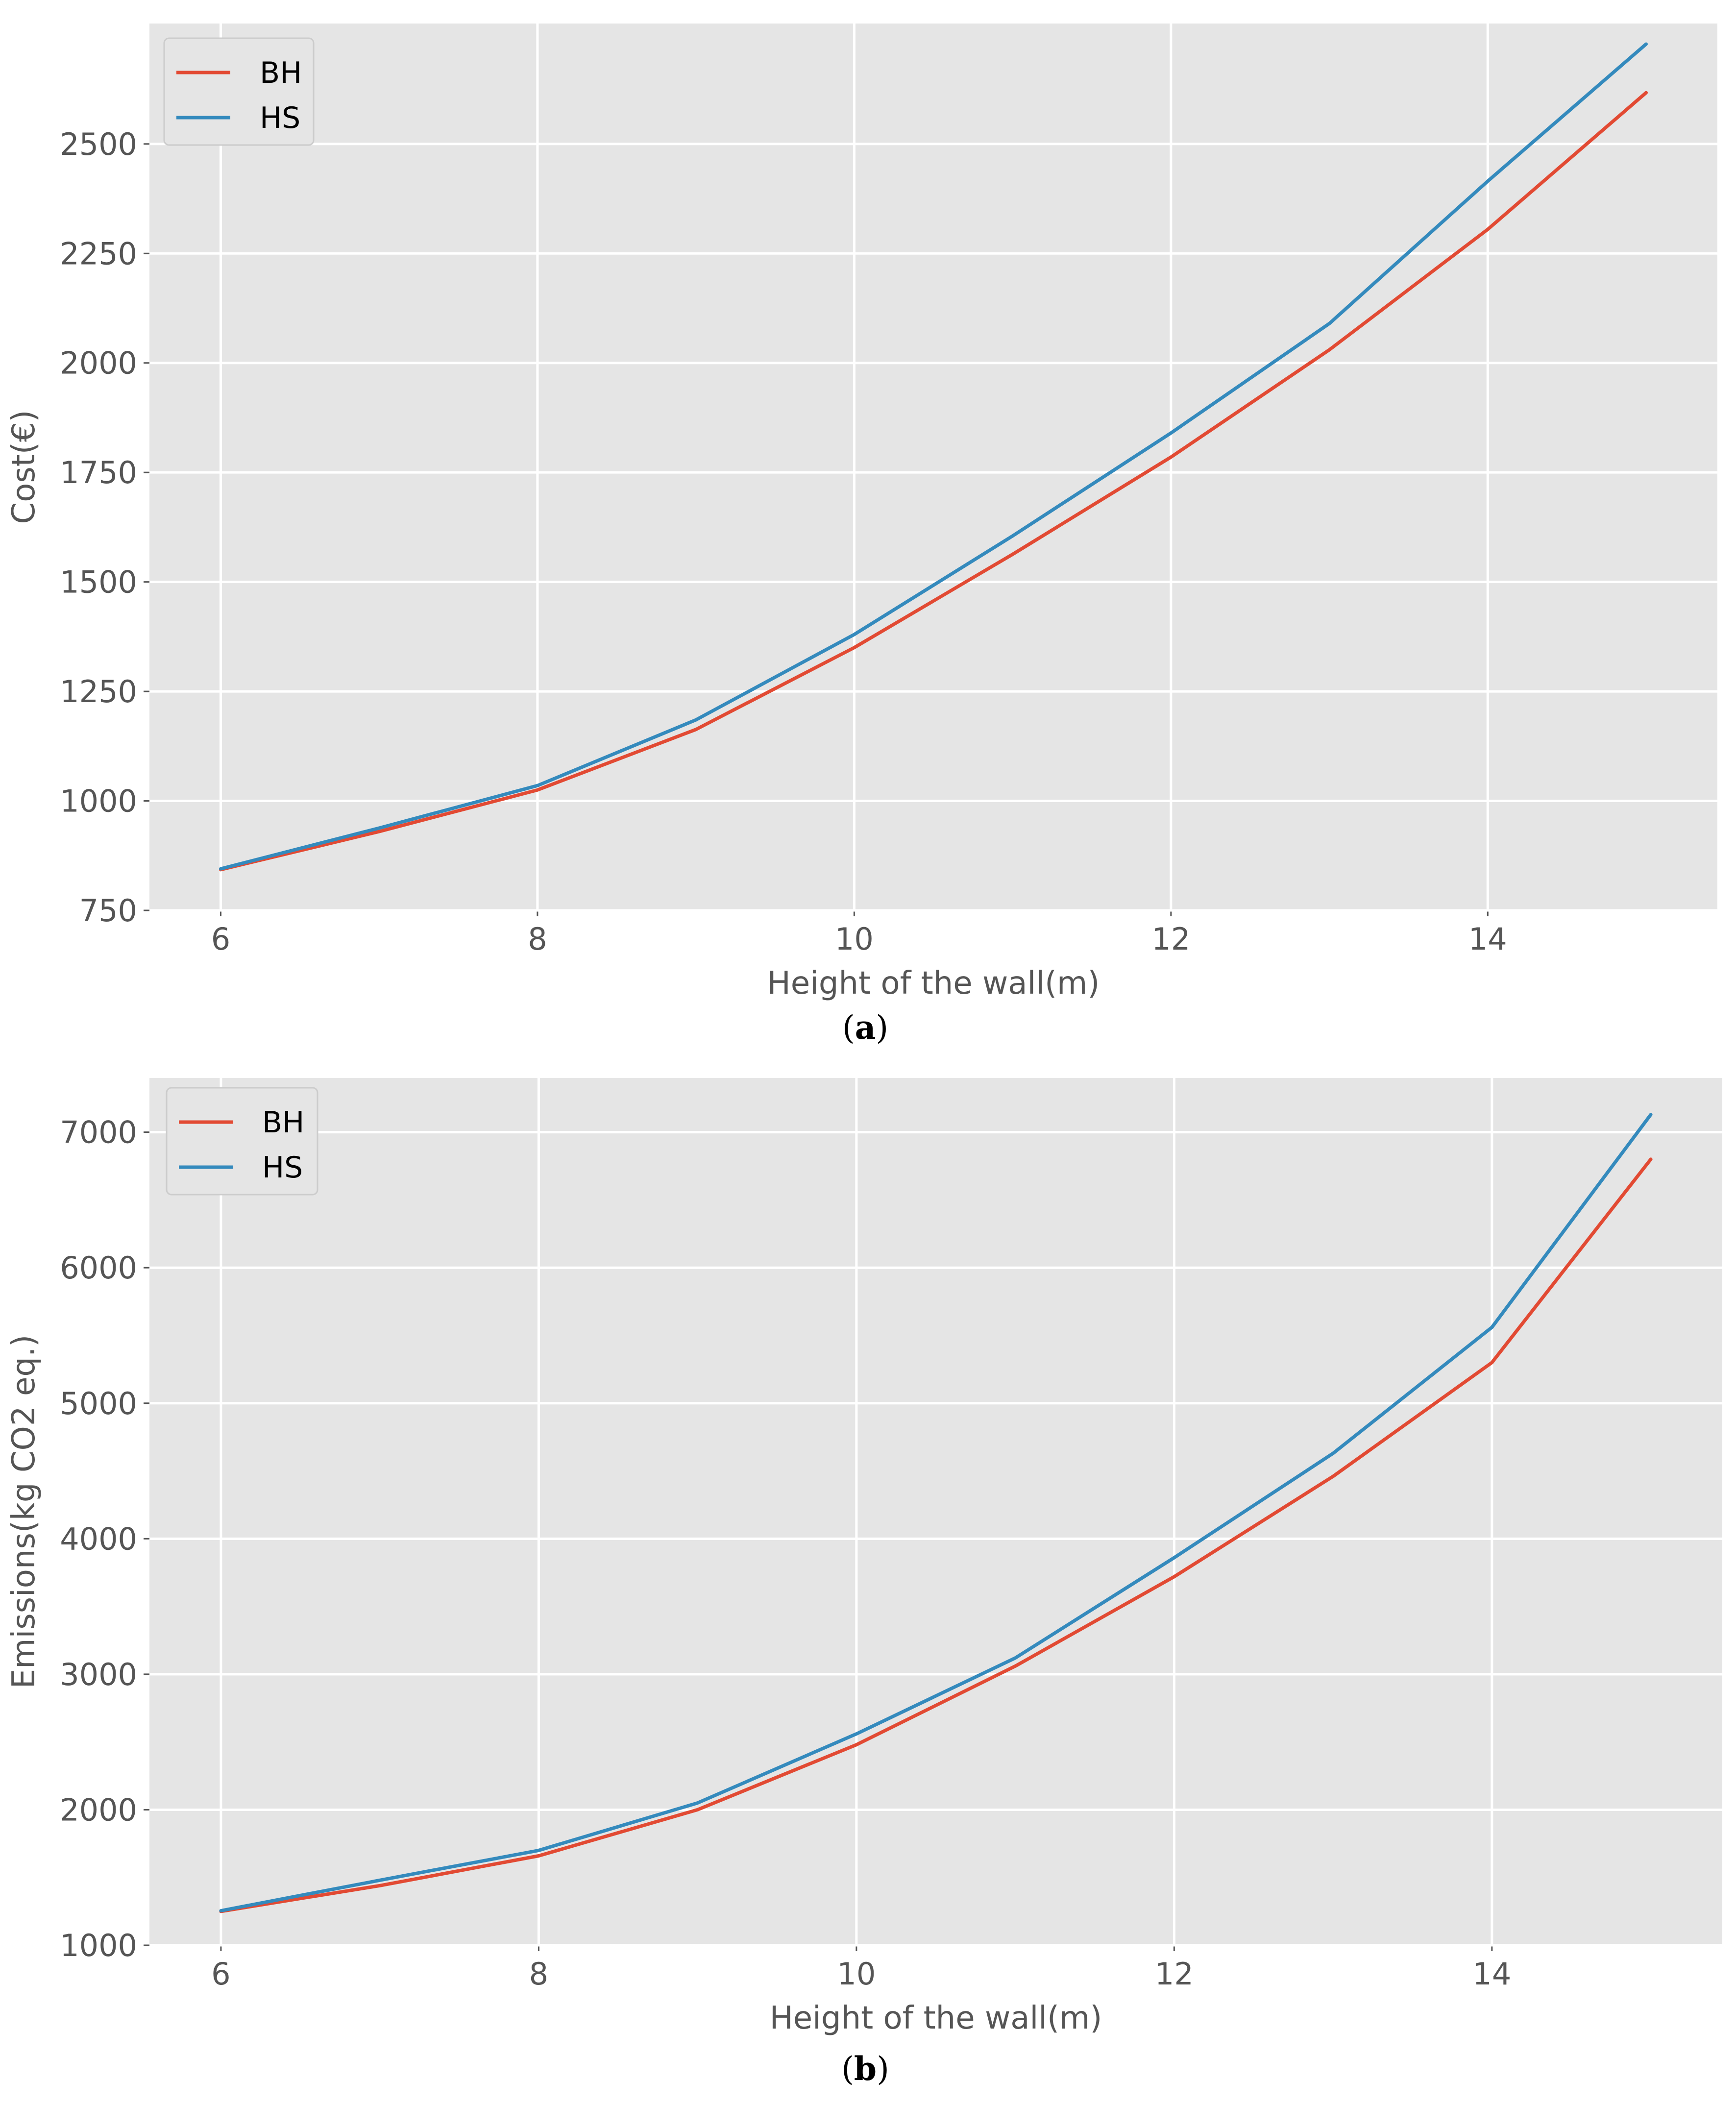 This screenshot has height=2105, width=1736. What do you see at coordinates (99, 1268) in the screenshot?
I see `y-tick-label: 6000` at bounding box center [99, 1268].